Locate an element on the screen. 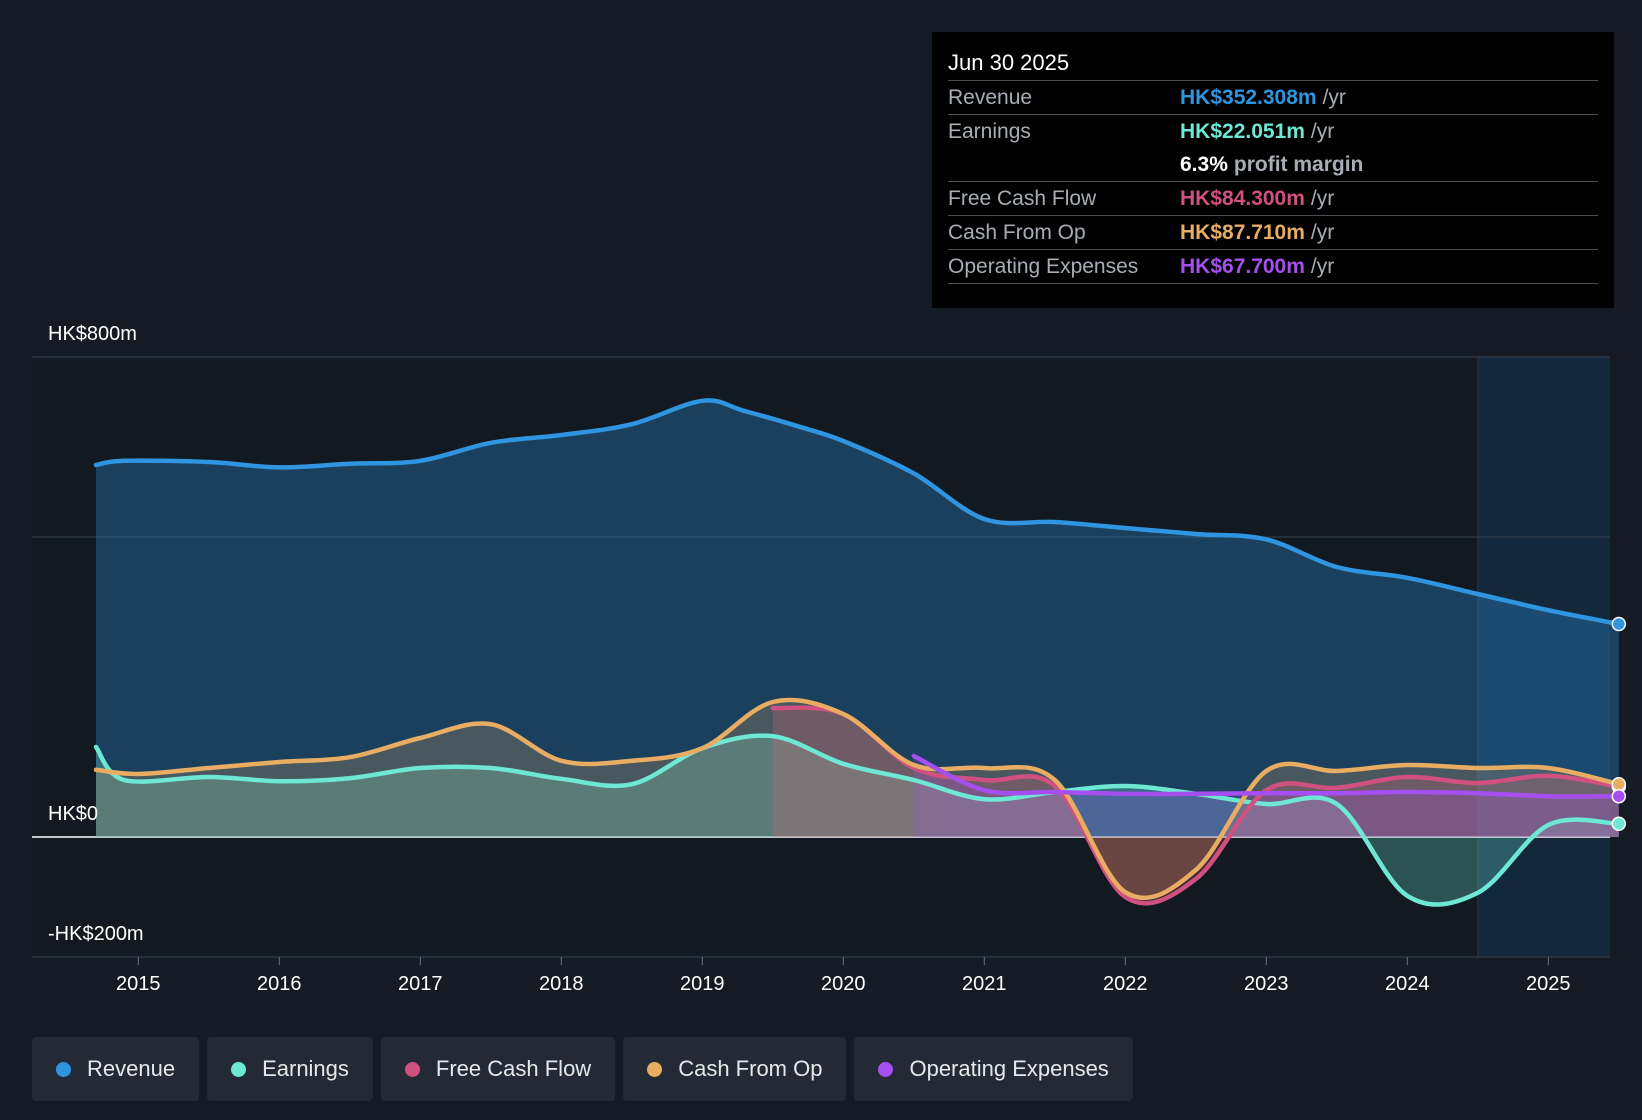 The image size is (1642, 1120). x-tick-label: 2015 is located at coordinates (138, 984).